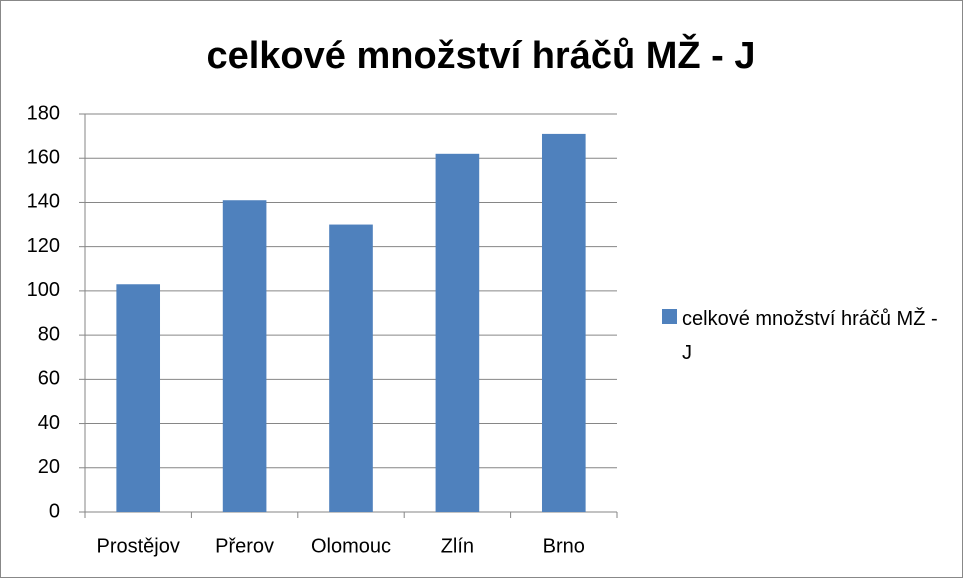 The image size is (963, 578). Describe the element at coordinates (810, 336) in the screenshot. I see `legend-label: celkové množství hráčů MŽ - J` at that location.